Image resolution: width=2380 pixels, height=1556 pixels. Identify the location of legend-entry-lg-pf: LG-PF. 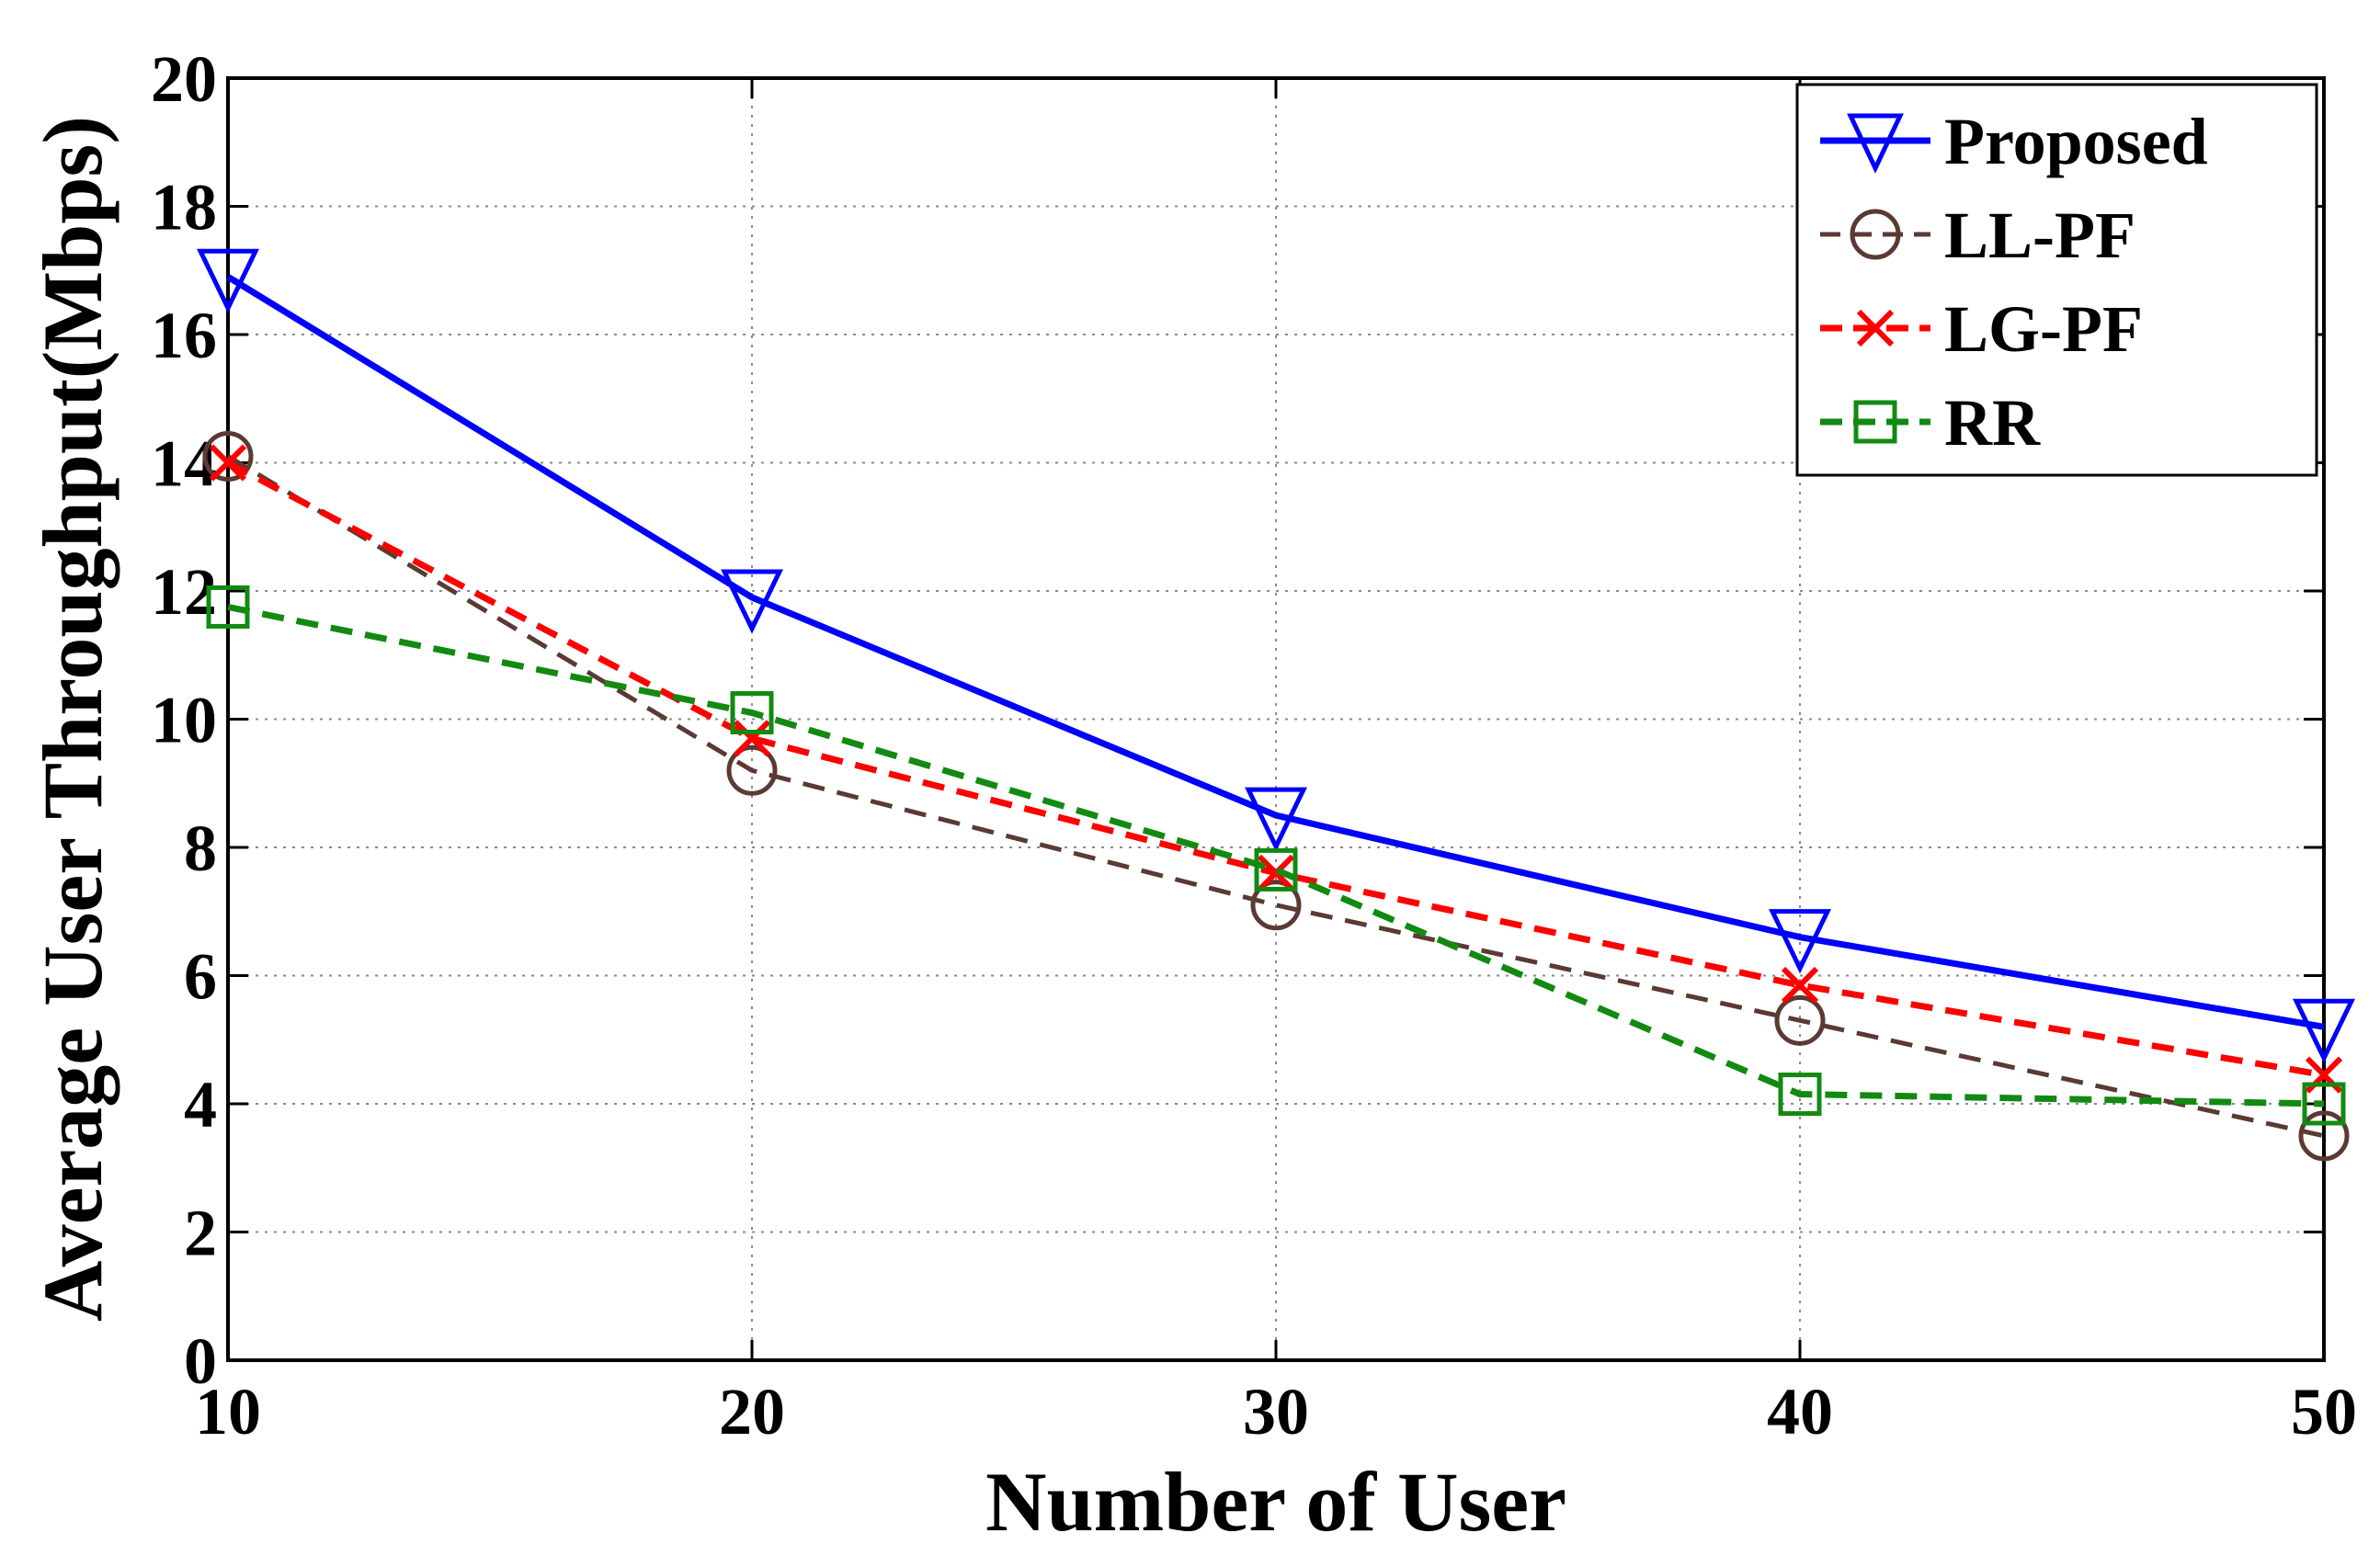
(1981, 329).